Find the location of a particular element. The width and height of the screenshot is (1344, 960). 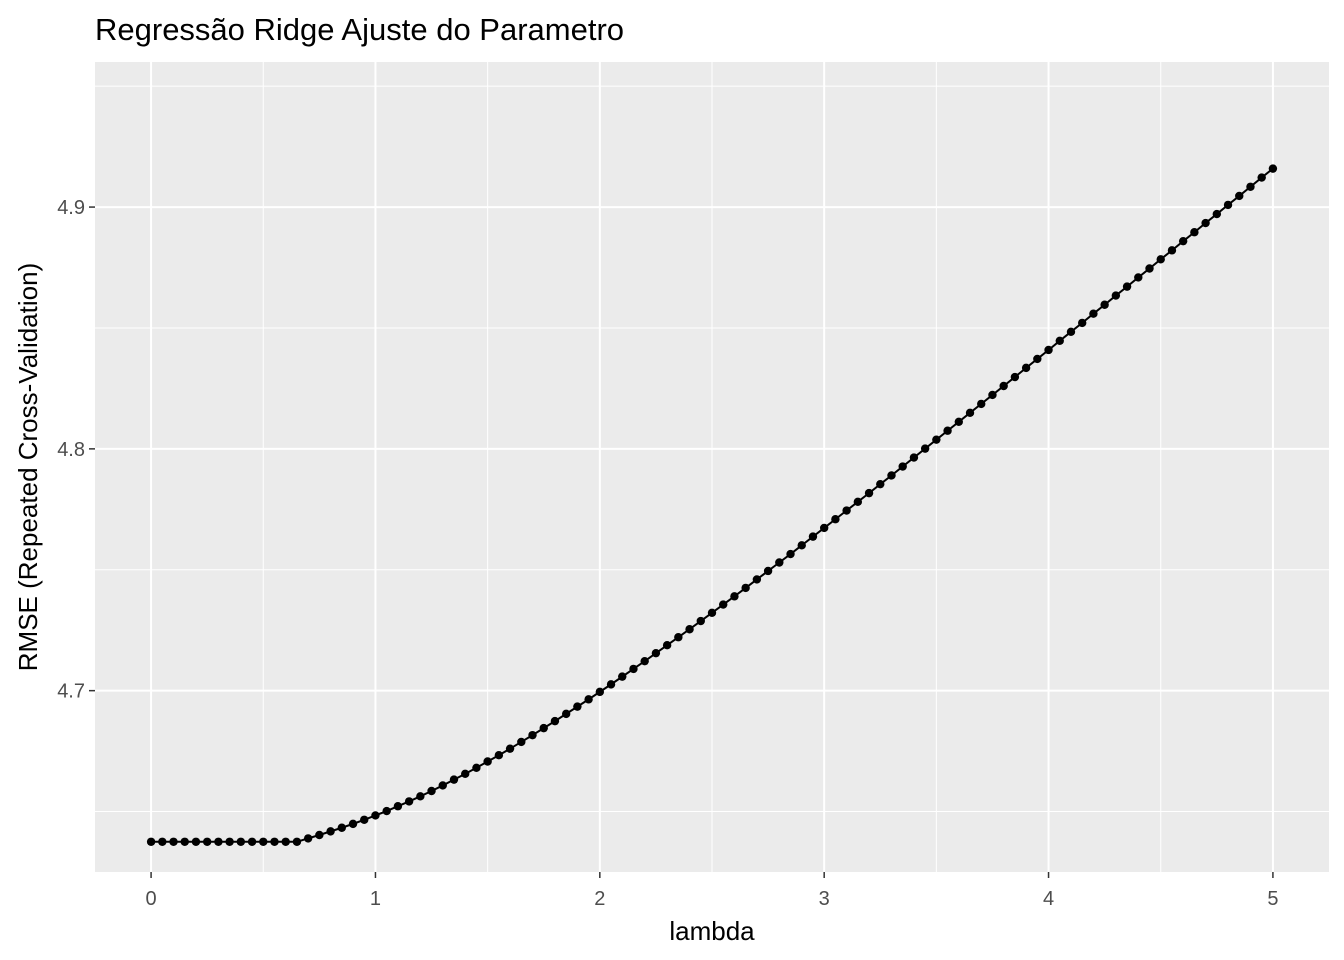

y-tick-label: 4.9 is located at coordinates (71, 208).